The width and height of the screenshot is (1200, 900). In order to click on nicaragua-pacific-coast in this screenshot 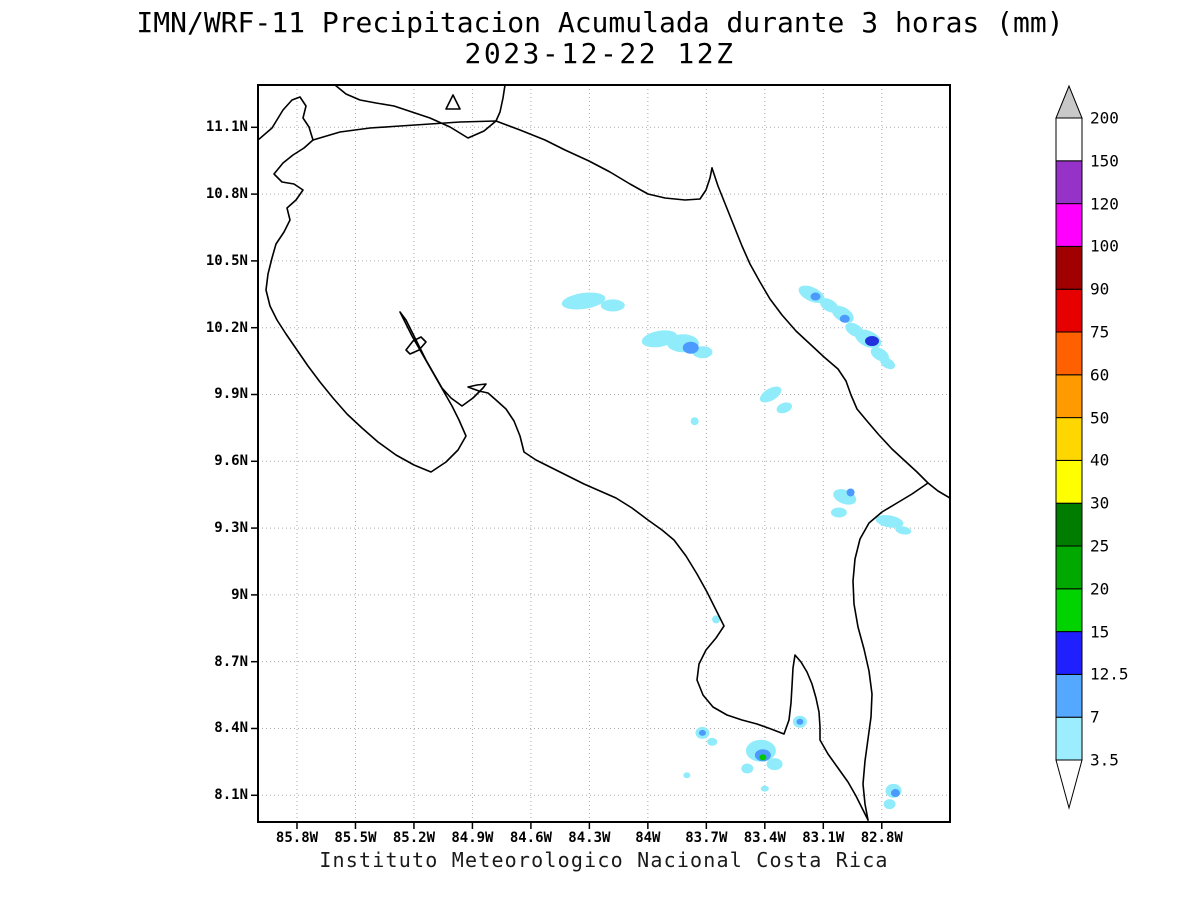, I will do `click(286, 118)`.